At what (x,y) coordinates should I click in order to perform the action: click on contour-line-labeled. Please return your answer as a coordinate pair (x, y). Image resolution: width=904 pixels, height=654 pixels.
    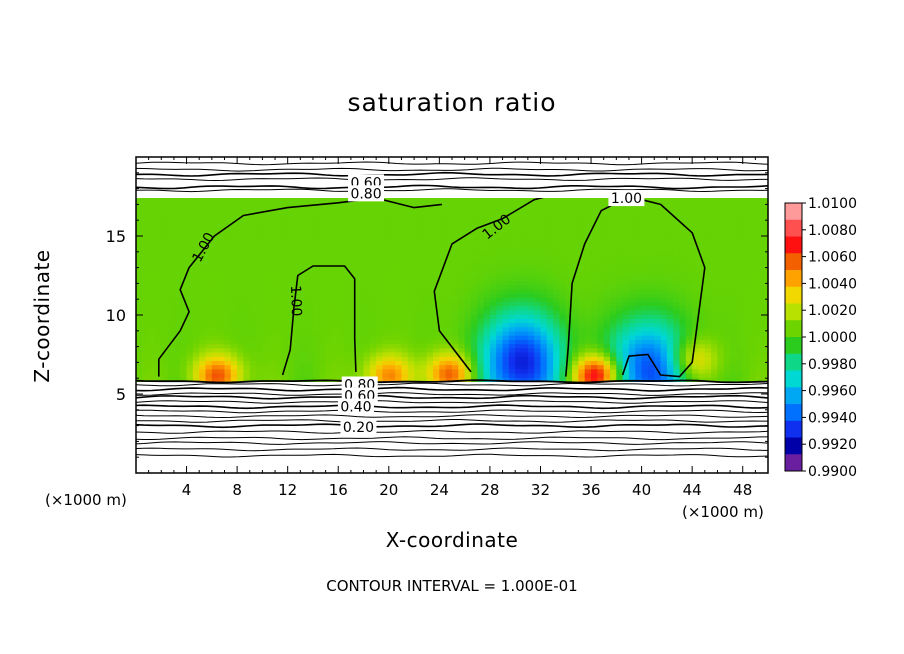
    Looking at the image, I should click on (452, 187).